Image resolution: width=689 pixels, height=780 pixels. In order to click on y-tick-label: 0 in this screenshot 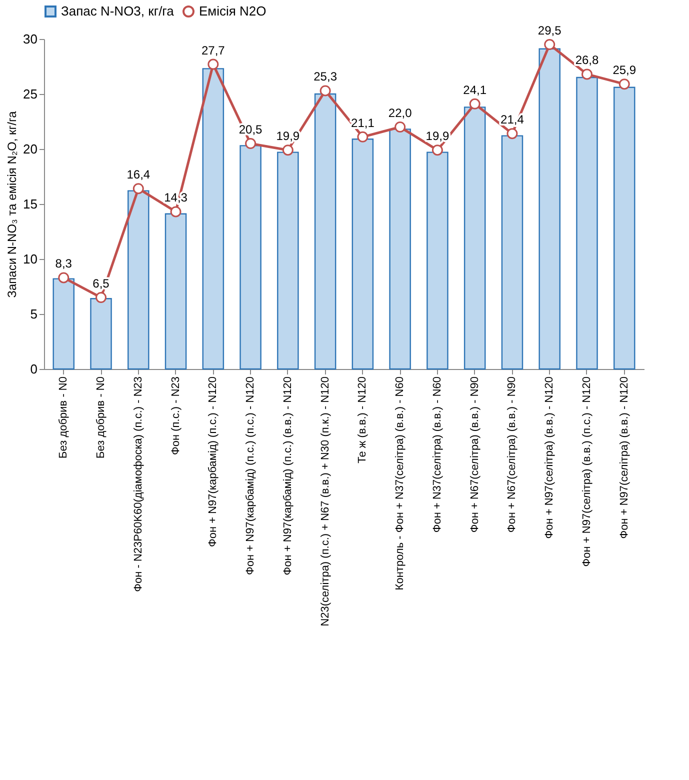, I will do `click(34, 369)`.